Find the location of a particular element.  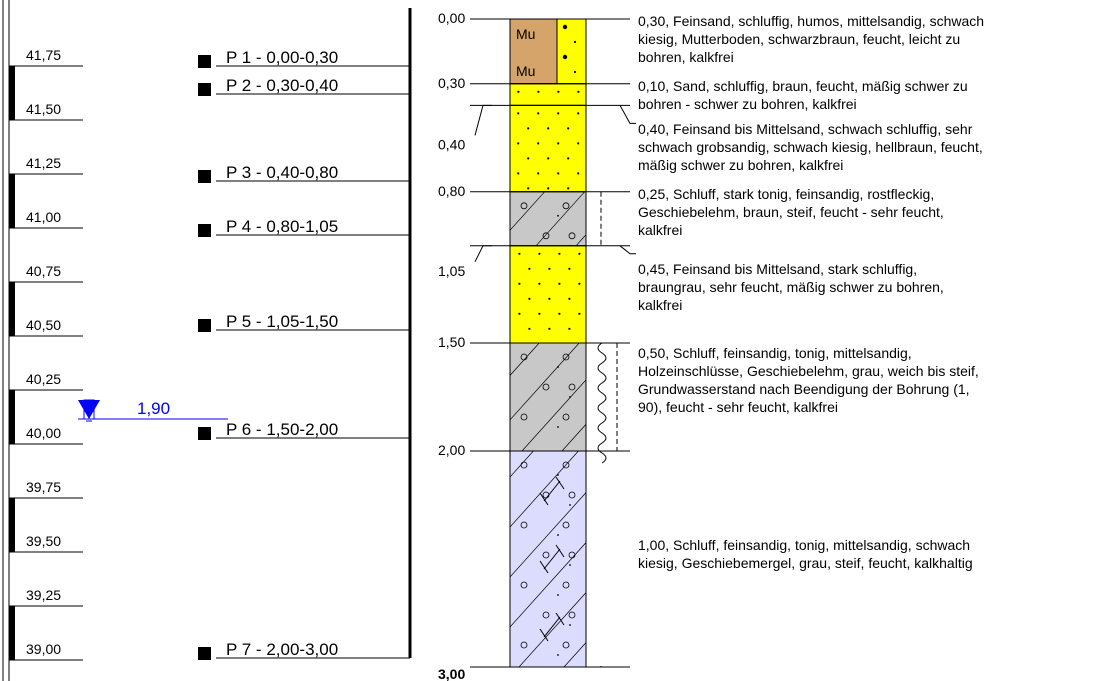

elevation-label: 40,25 is located at coordinates (43, 379).